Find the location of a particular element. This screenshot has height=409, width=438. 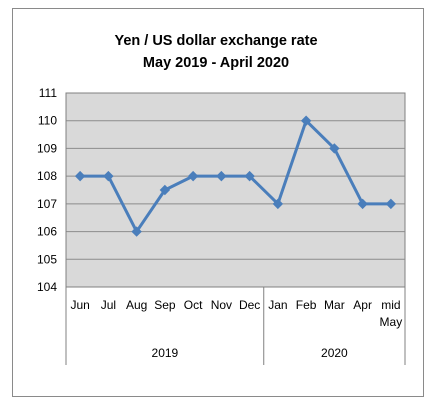

x-tick-label: Apr is located at coordinates (362, 305).